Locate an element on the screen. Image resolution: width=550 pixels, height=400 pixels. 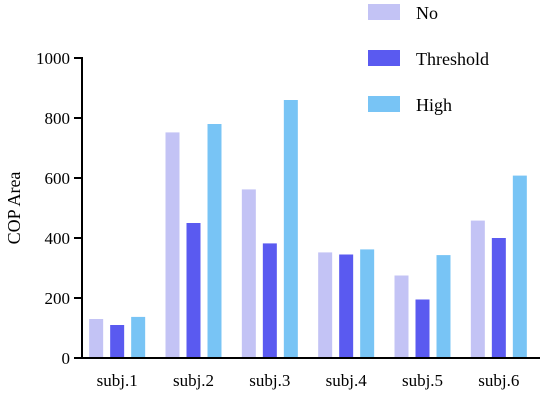
bar-high-subj5 is located at coordinates (443, 306).